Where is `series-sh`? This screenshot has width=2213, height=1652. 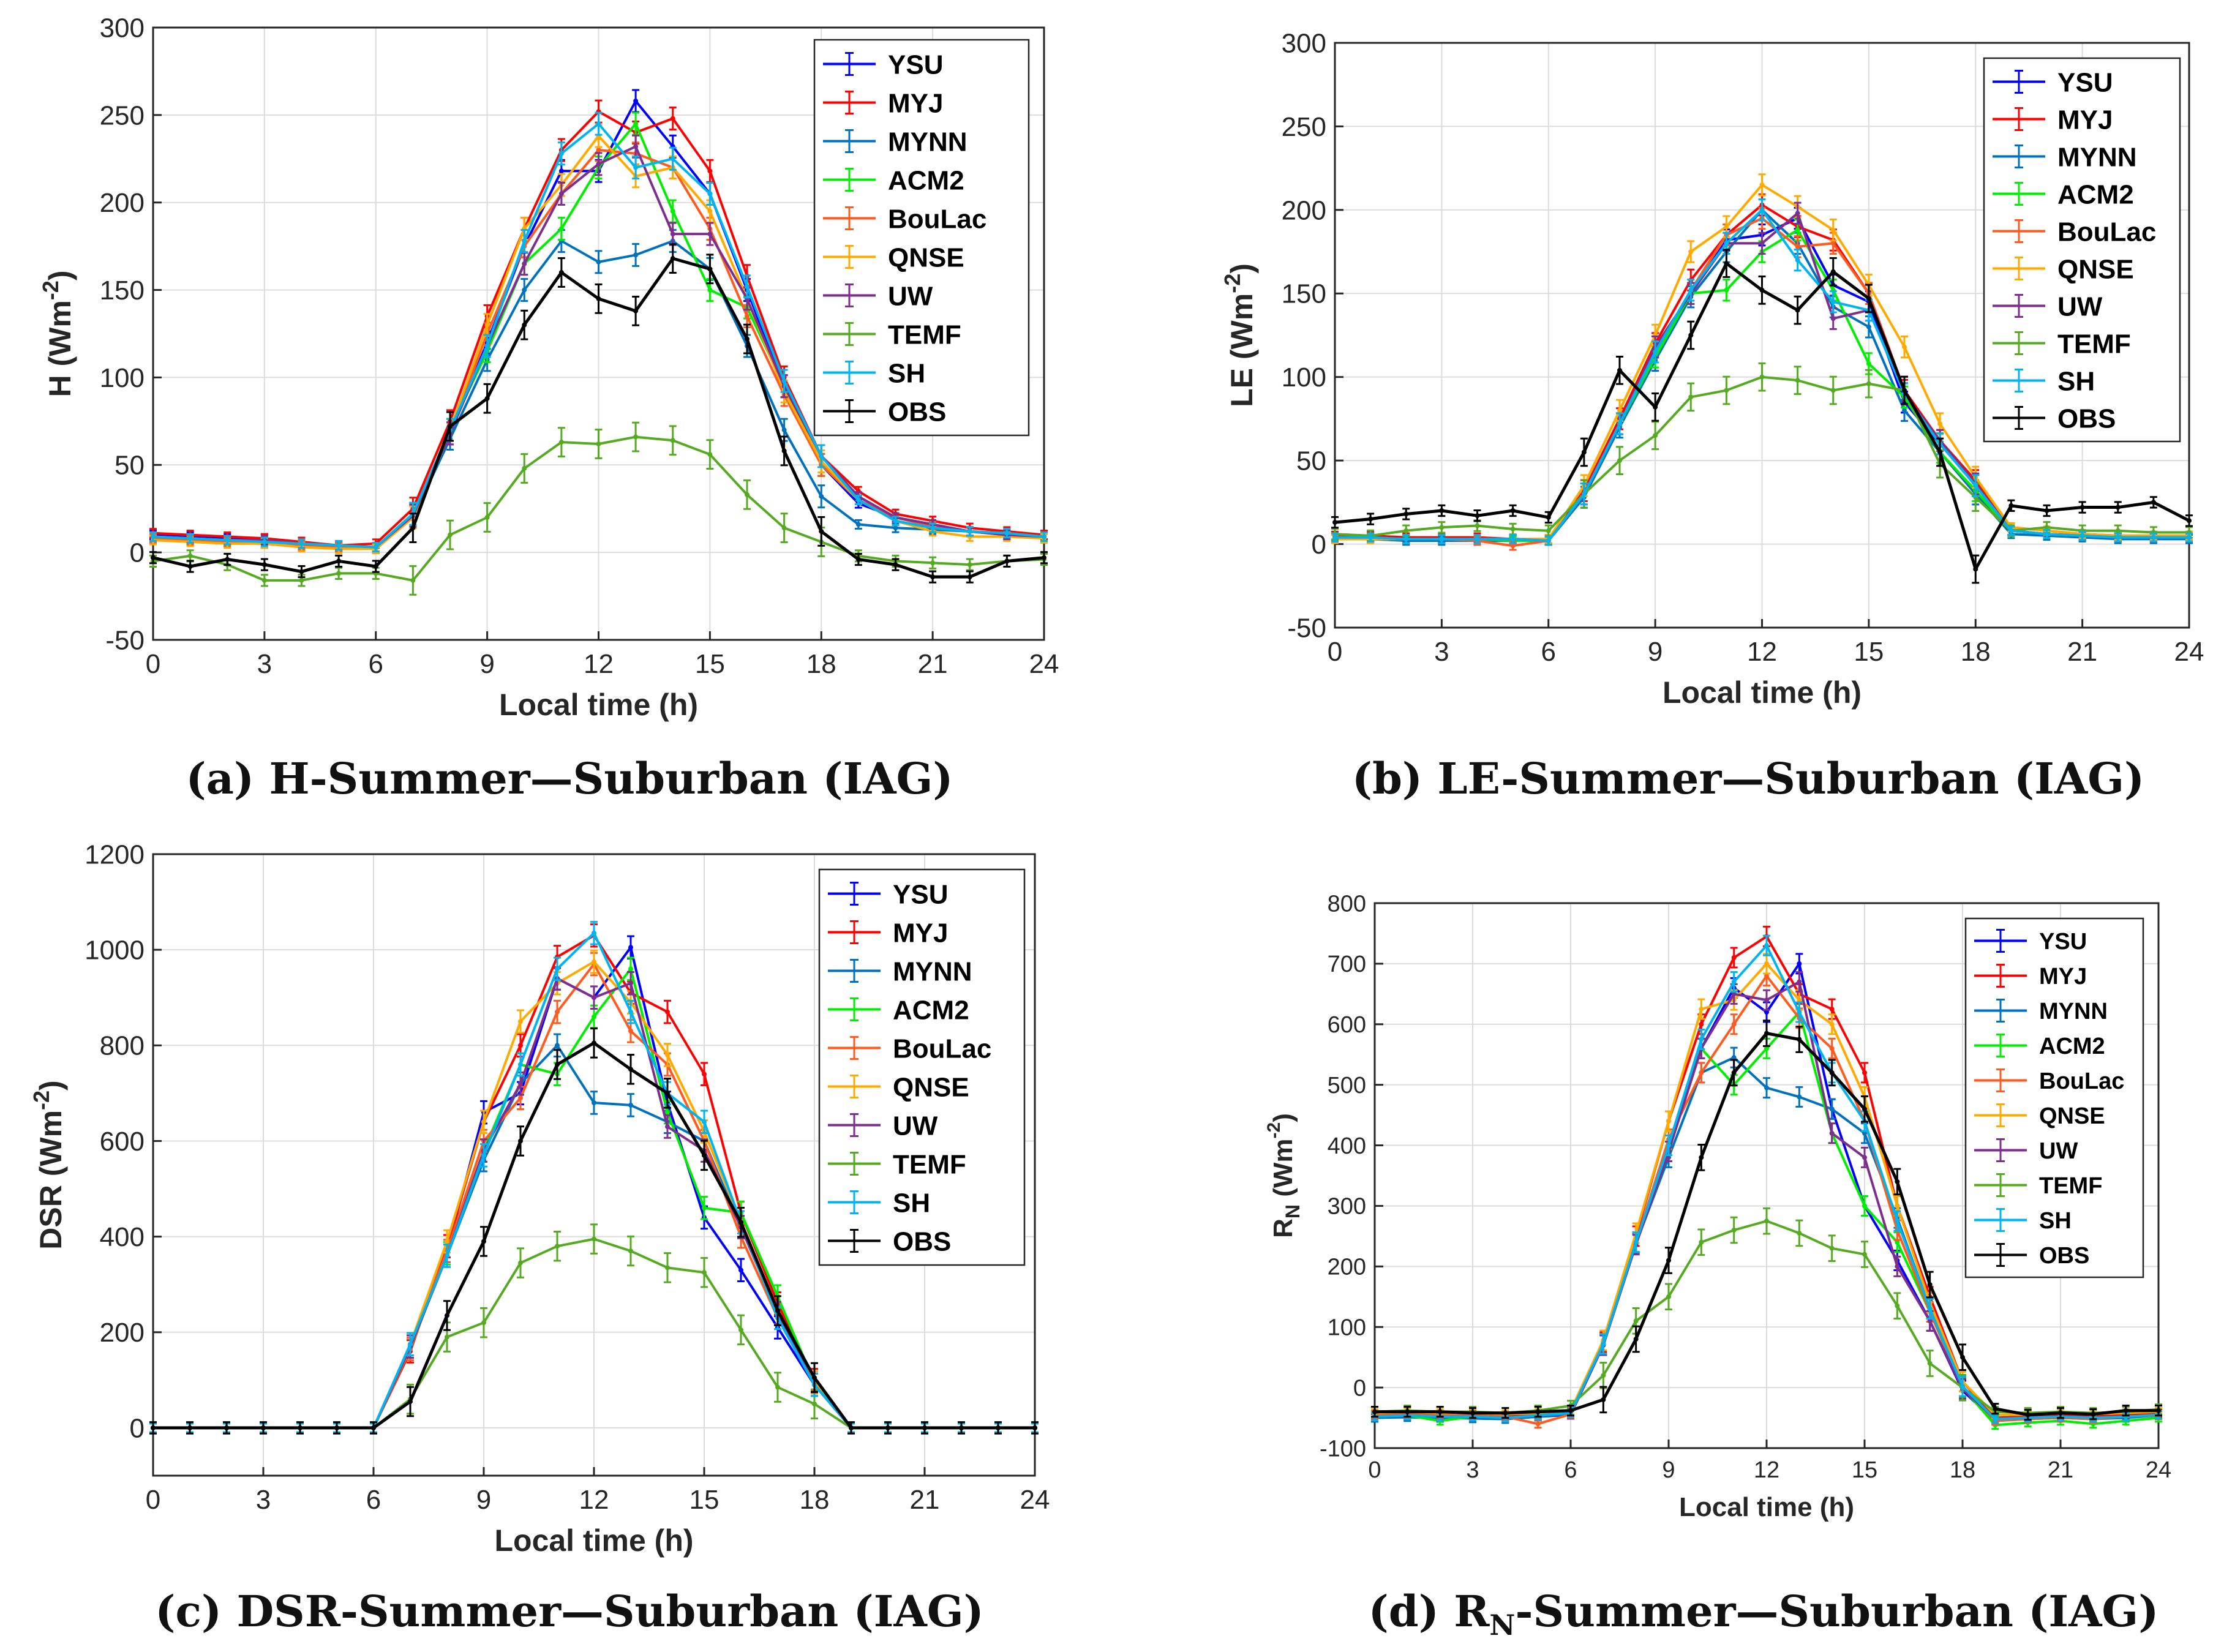 series-sh is located at coordinates (1762, 372).